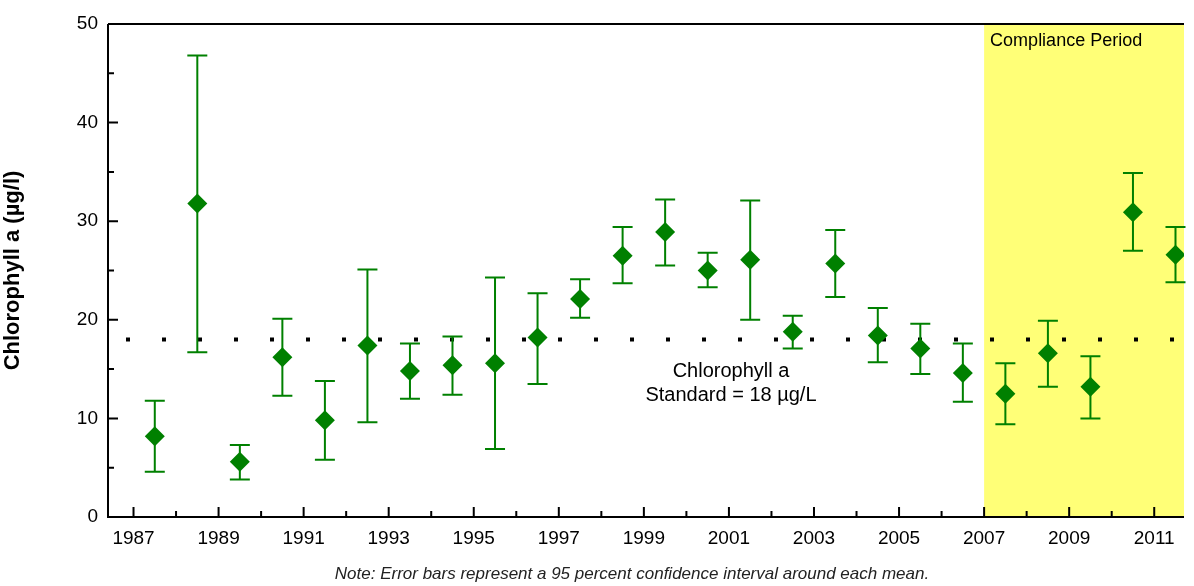 This screenshot has height=586, width=1194. Describe the element at coordinates (632, 574) in the screenshot. I see `text: Note: Error bars represent a 95 percent confidence interval around each mean.` at that location.